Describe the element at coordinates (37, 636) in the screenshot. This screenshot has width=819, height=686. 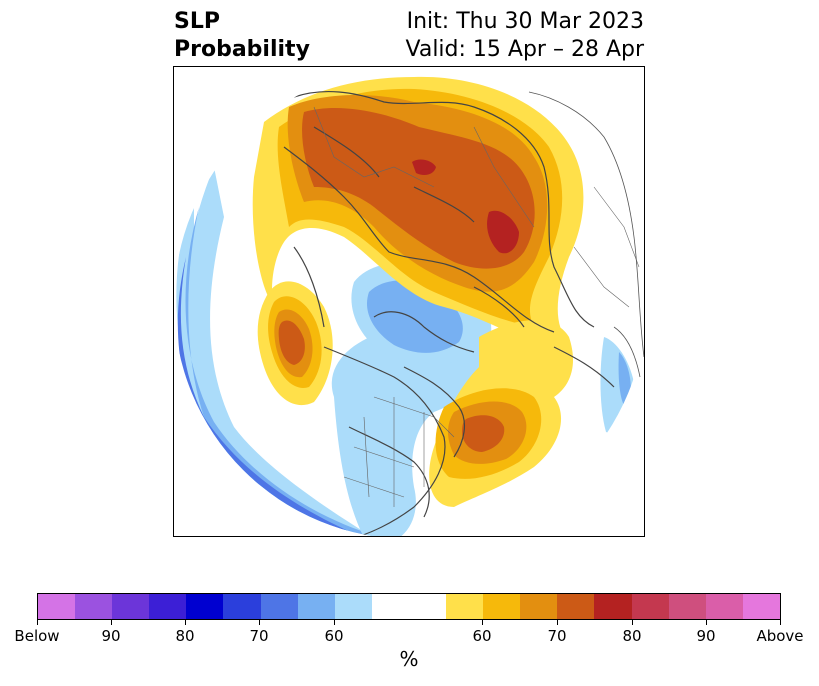
I see `colorbar-tick-label: Below` at that location.